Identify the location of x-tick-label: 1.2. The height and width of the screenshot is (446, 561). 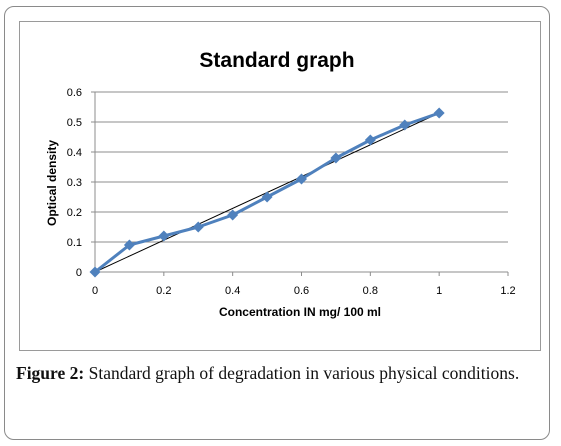
(507, 291).